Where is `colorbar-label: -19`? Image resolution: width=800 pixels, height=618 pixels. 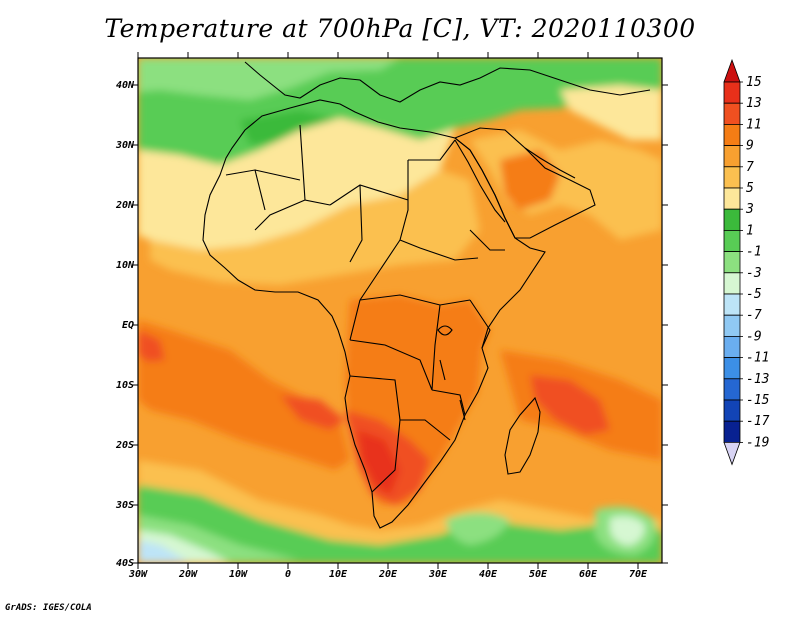
colorbar-label: -19 is located at coordinates (757, 442).